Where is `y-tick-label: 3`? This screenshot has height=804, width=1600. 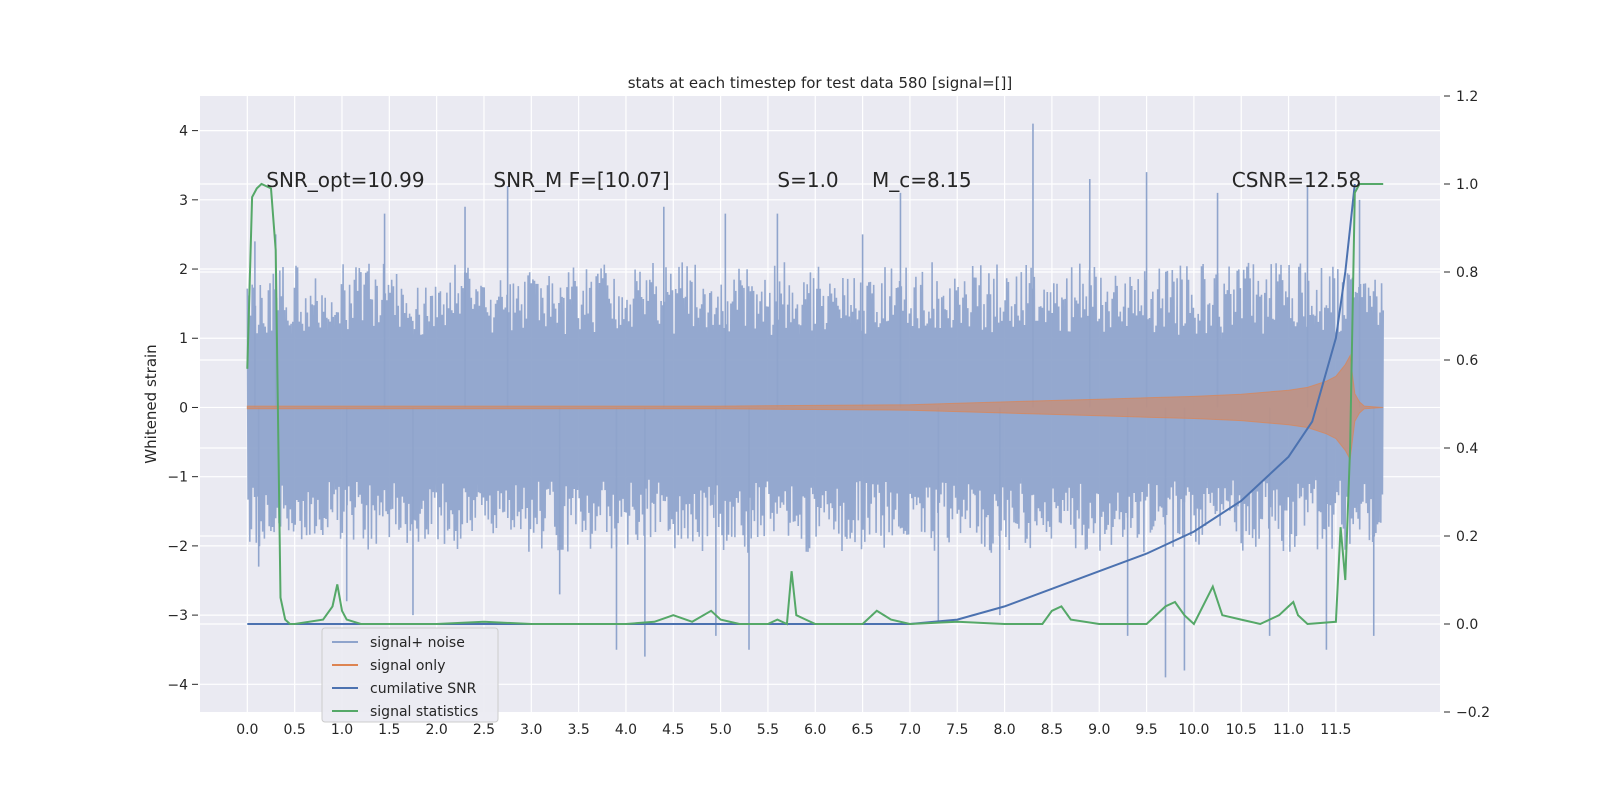
y-tick-label: 3 is located at coordinates (183, 201).